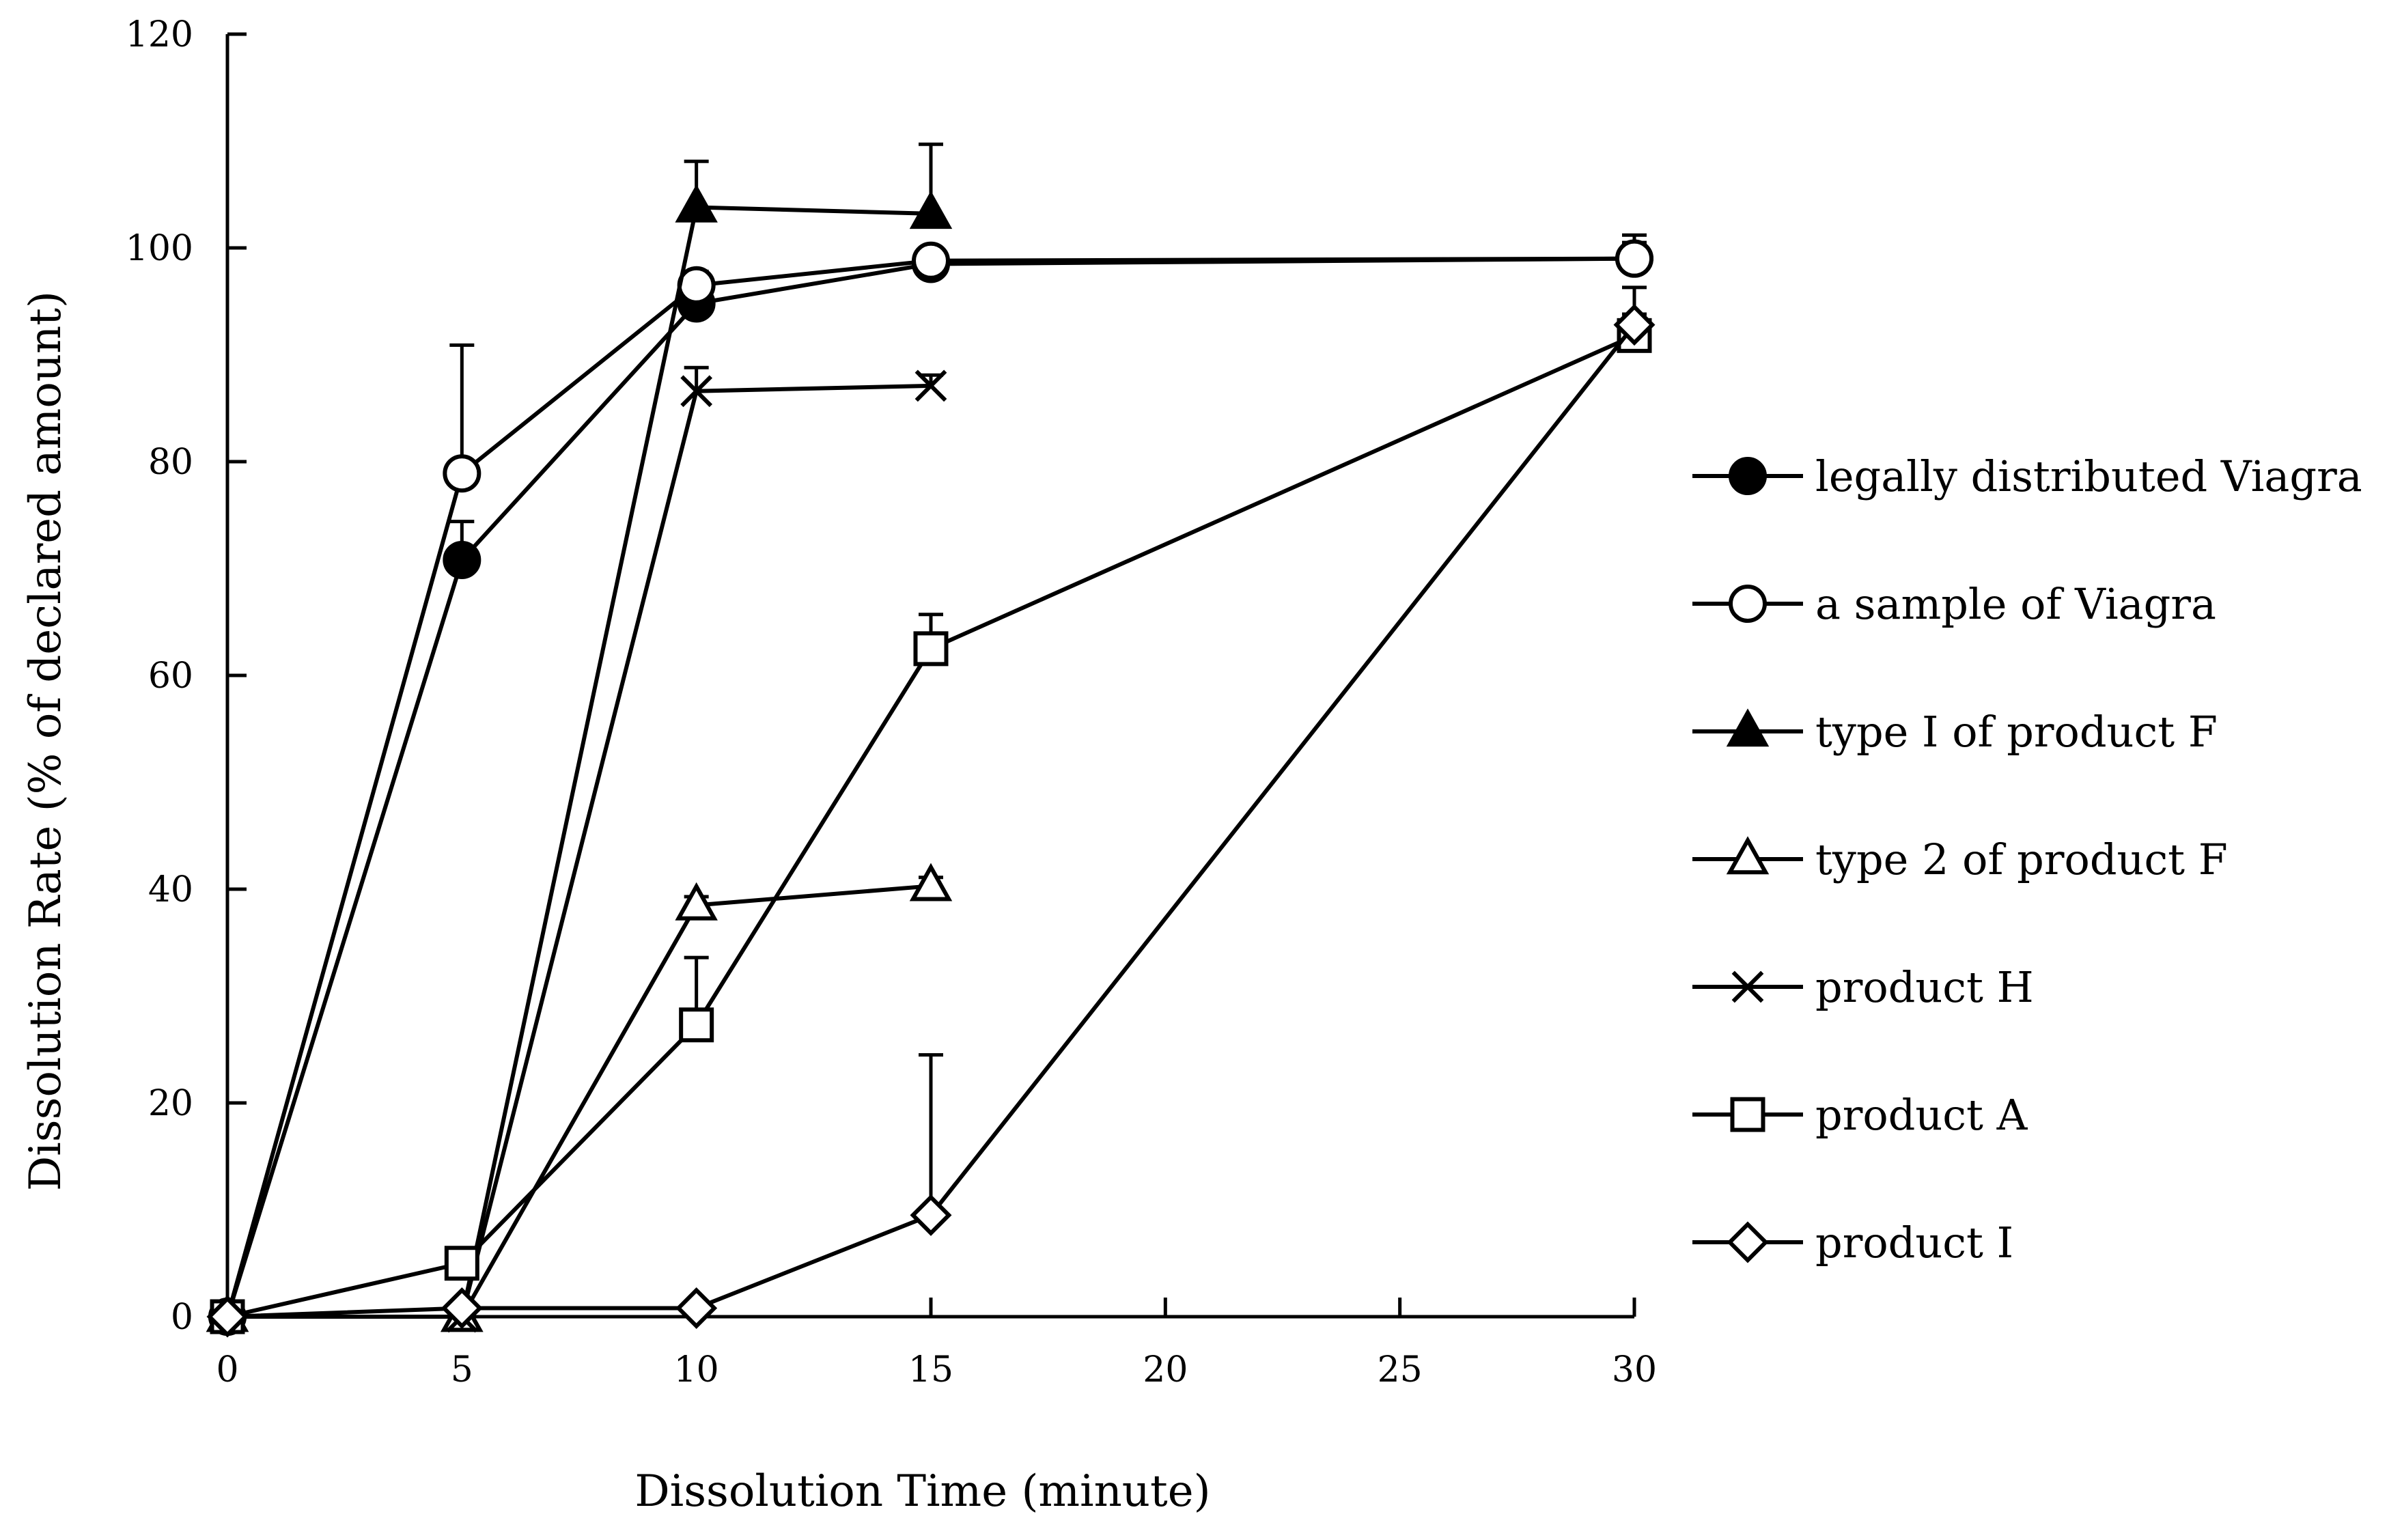  What do you see at coordinates (2021, 859) in the screenshot?
I see `legend-label: type 2 of product F` at bounding box center [2021, 859].